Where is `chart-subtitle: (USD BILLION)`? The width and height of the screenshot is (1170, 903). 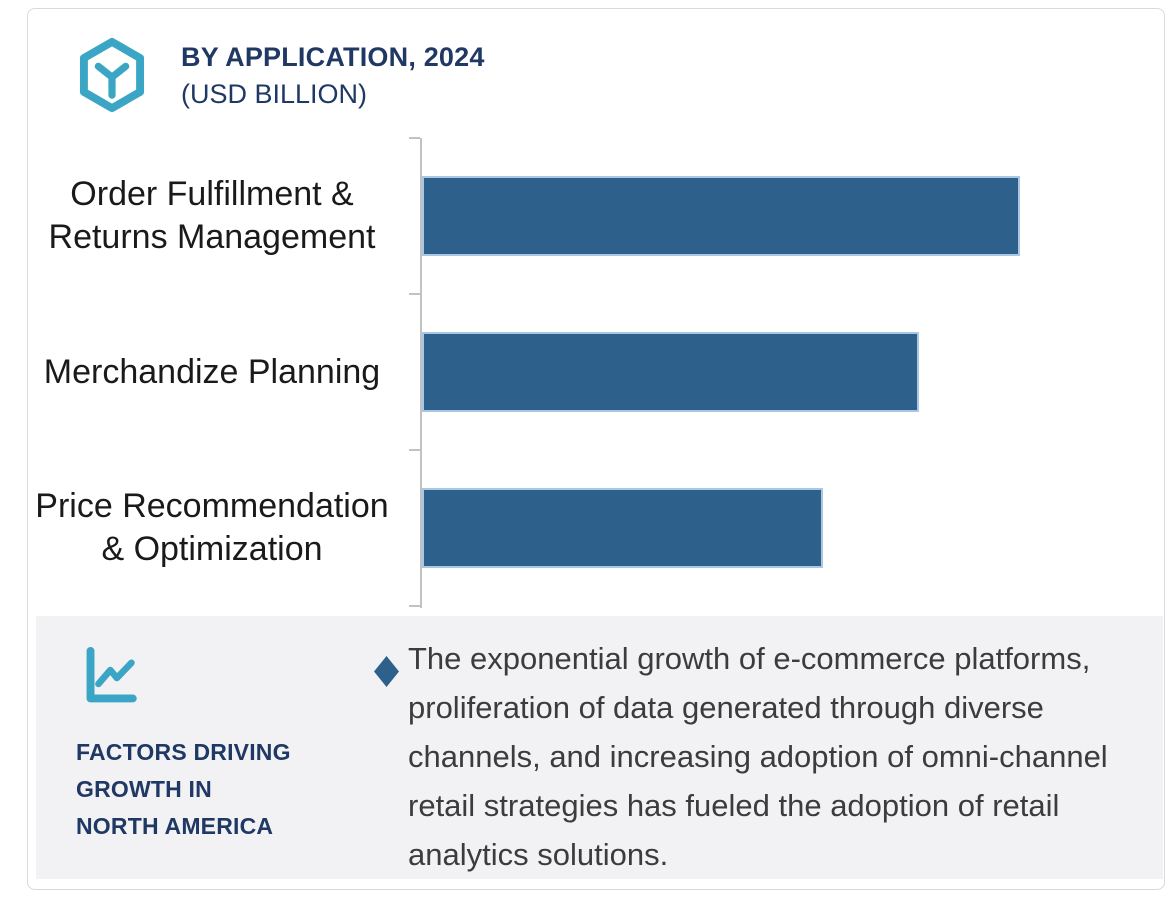 chart-subtitle: (USD BILLION) is located at coordinates (274, 94).